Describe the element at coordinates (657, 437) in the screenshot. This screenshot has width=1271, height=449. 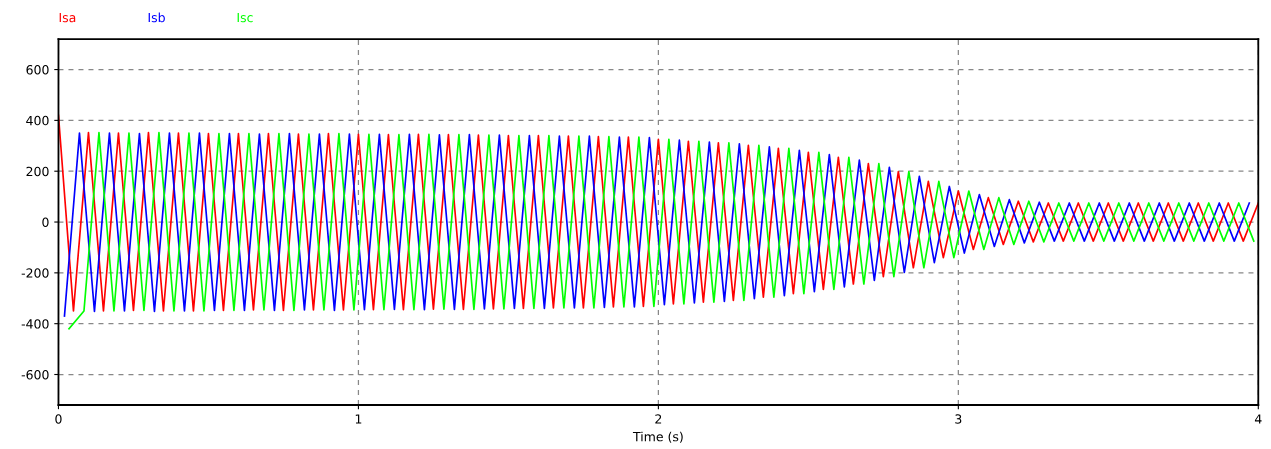
I see `x-axis-title: Time (s)` at that location.